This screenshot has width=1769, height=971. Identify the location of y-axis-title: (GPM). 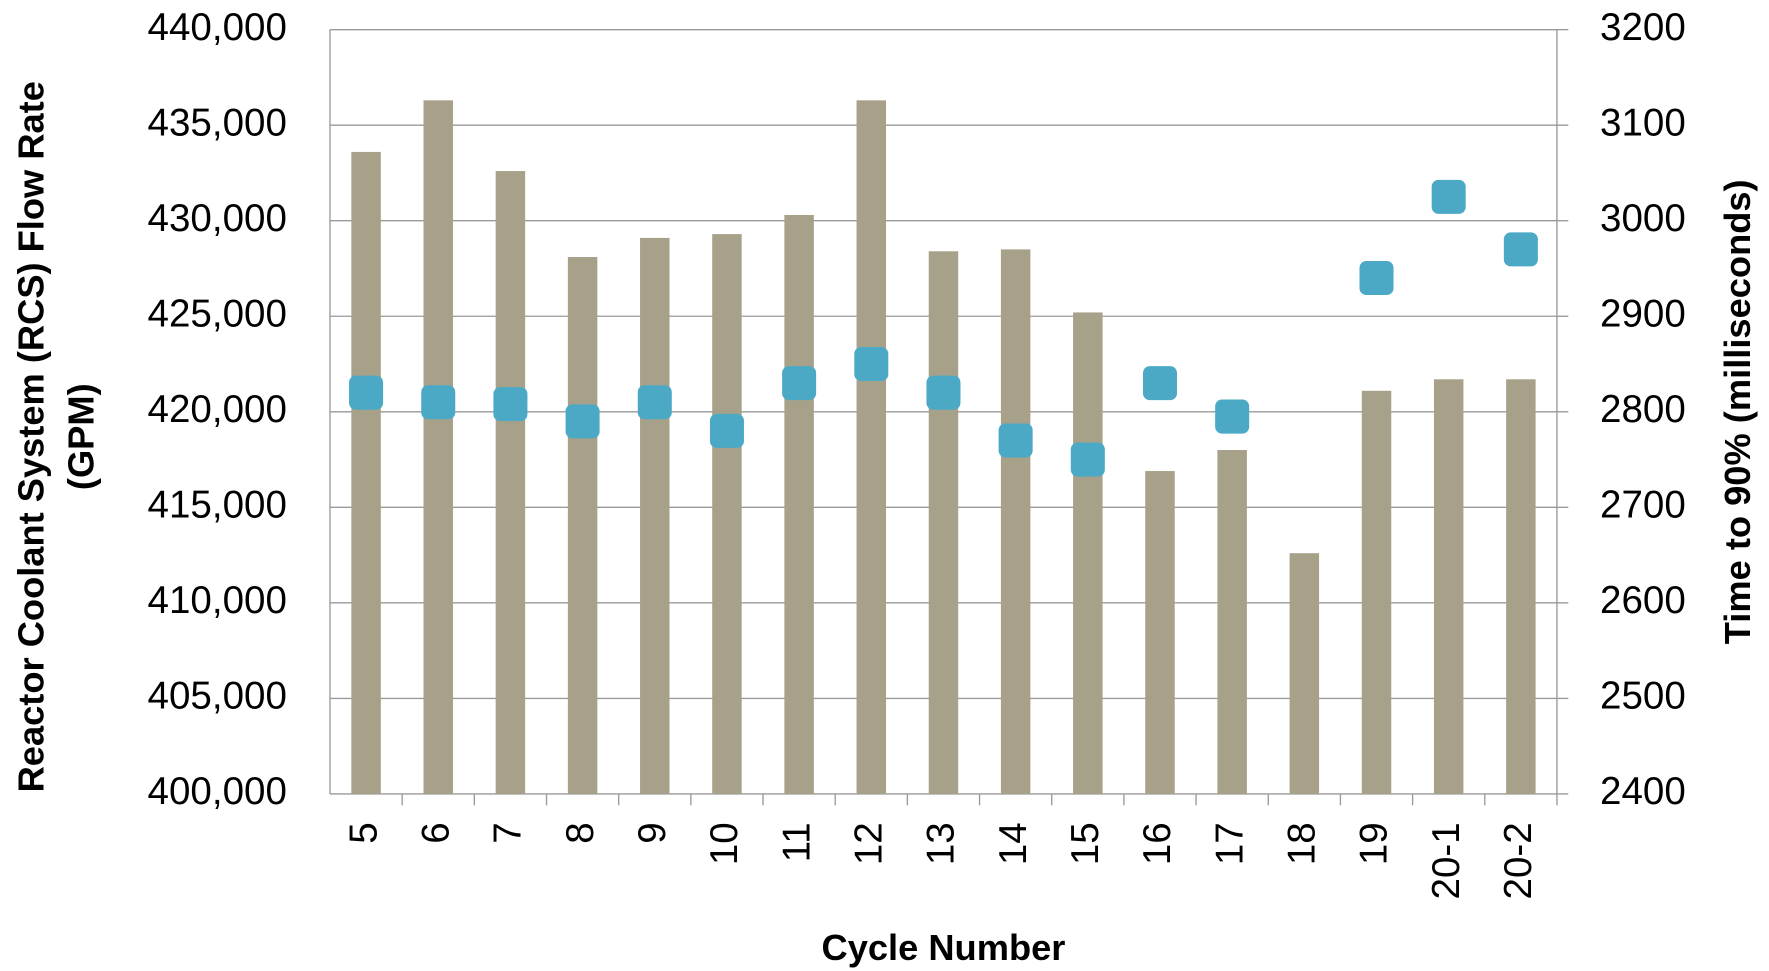
(80, 436).